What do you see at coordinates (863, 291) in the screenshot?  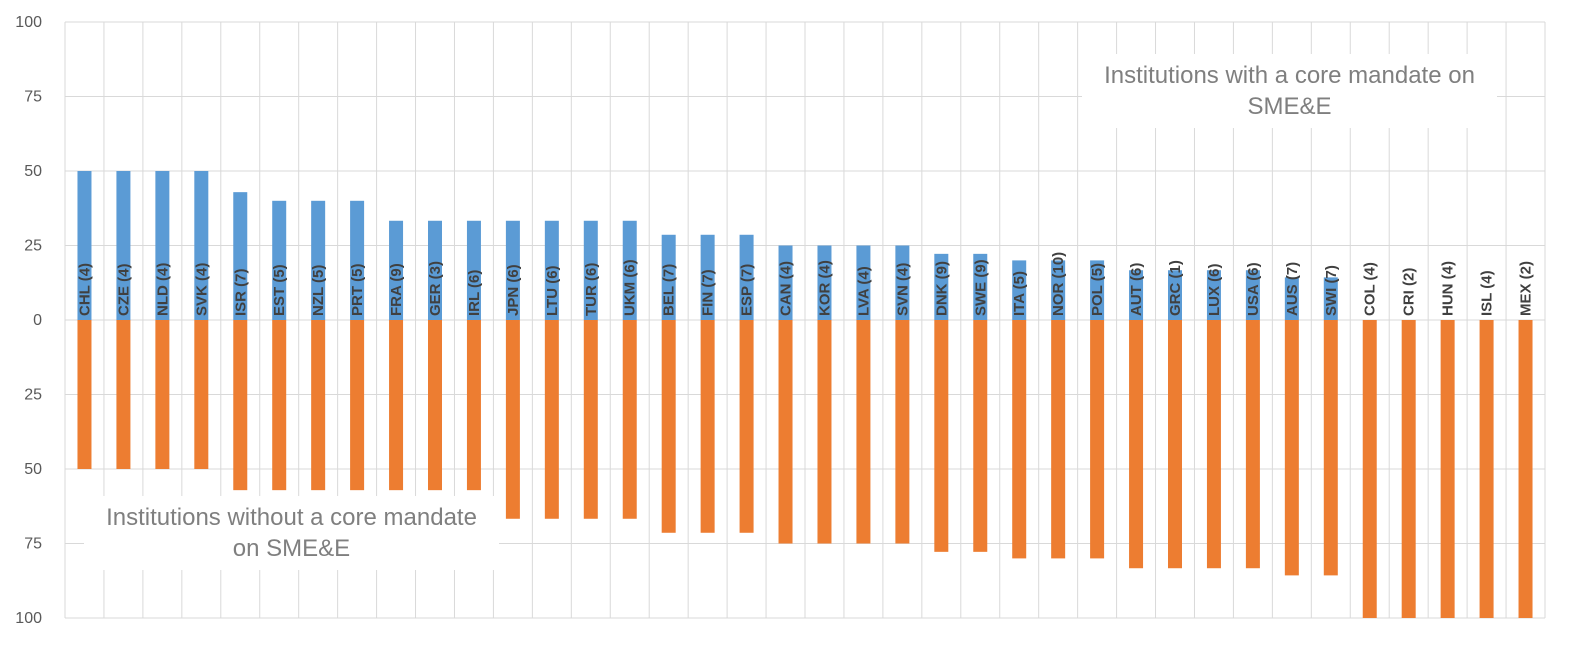 I see `category-label: LVA (4)` at bounding box center [863, 291].